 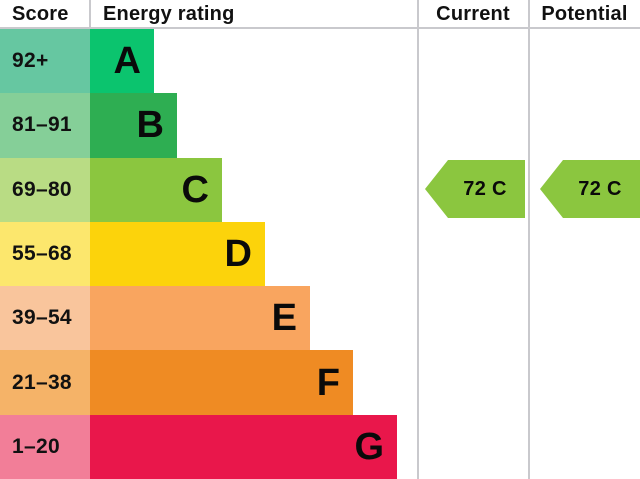 I want to click on potential-rating-value: 72 C, so click(x=600, y=188).